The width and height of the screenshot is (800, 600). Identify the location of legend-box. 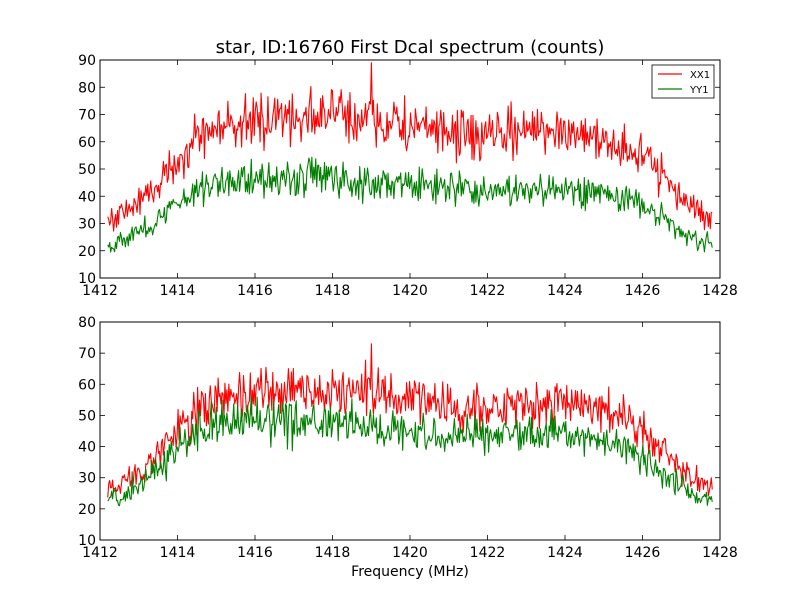
(683, 81).